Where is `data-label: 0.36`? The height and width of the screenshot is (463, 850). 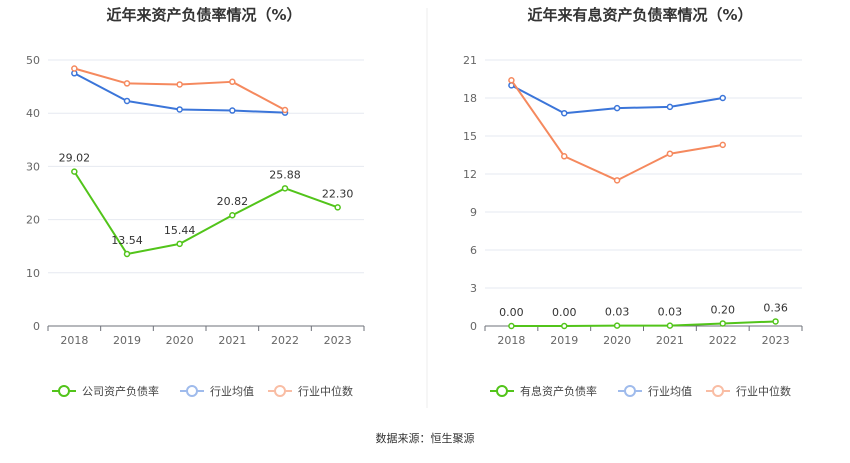
data-label: 0.36 is located at coordinates (775, 307).